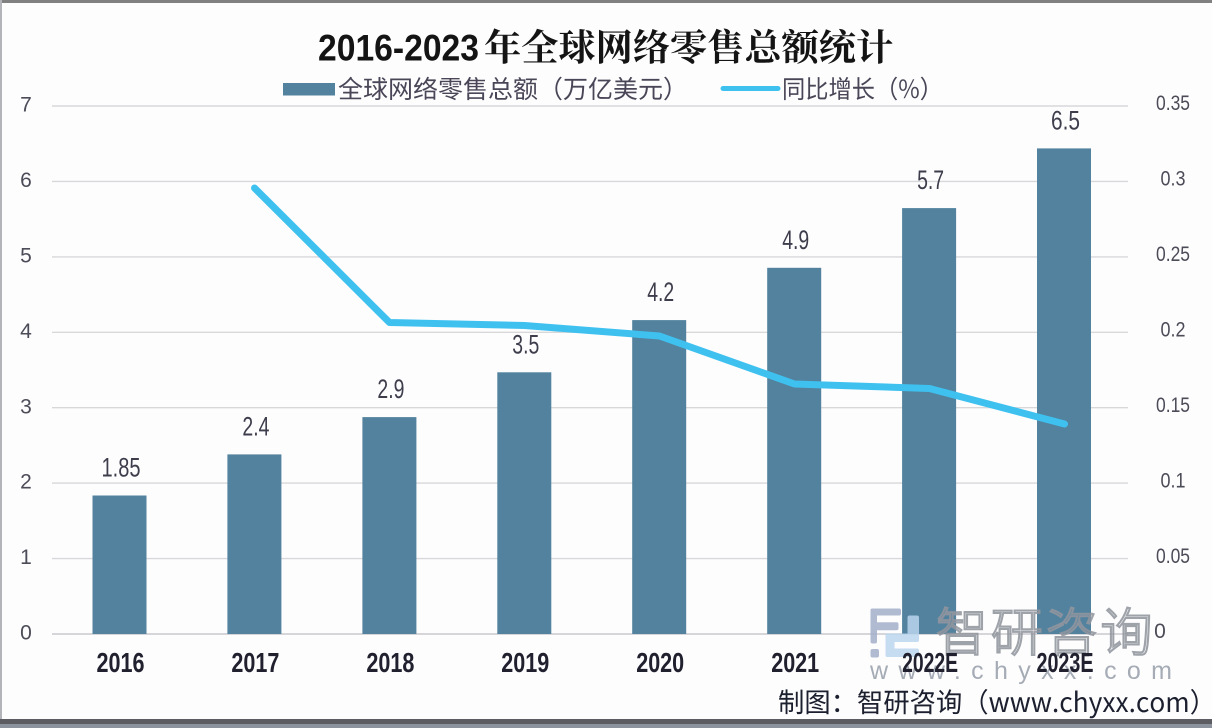 The image size is (1212, 728). Describe the element at coordinates (26, 105) in the screenshot. I see `svg-text: 7` at that location.